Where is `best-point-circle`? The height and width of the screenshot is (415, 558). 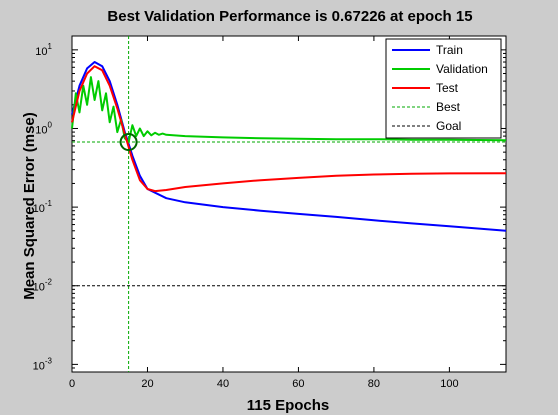 best-point-circle is located at coordinates (128, 142).